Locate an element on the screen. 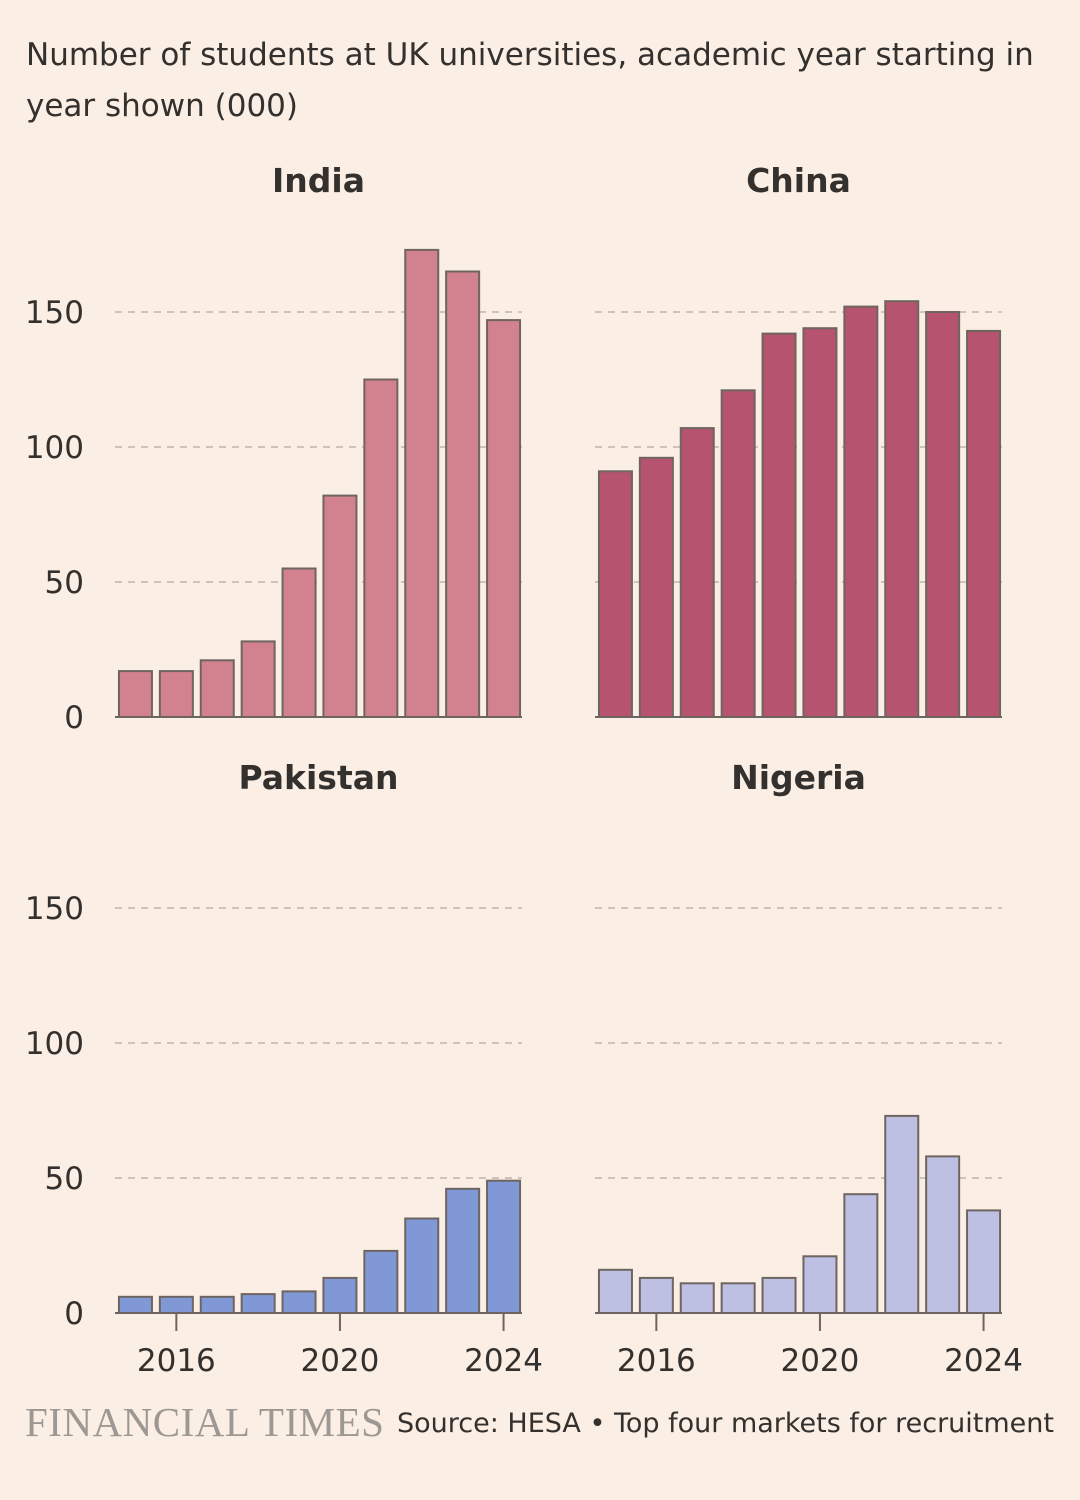 Image resolution: width=1080 pixels, height=1500 pixels. bar-pakistan-2017 is located at coordinates (217, 1305).